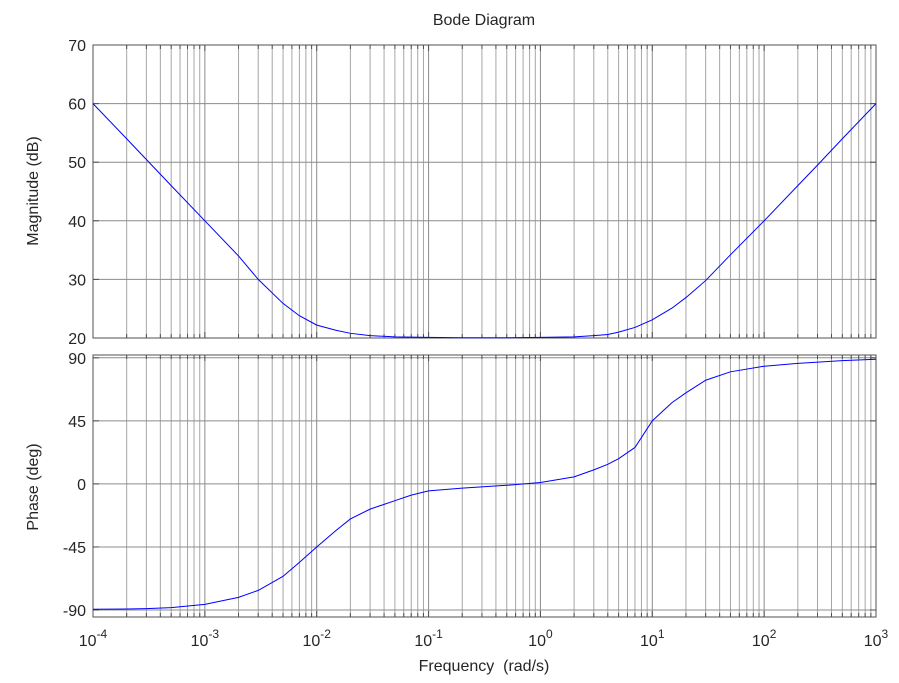 The height and width of the screenshot is (683, 899). I want to click on x-tick-label: 10², so click(764, 638).